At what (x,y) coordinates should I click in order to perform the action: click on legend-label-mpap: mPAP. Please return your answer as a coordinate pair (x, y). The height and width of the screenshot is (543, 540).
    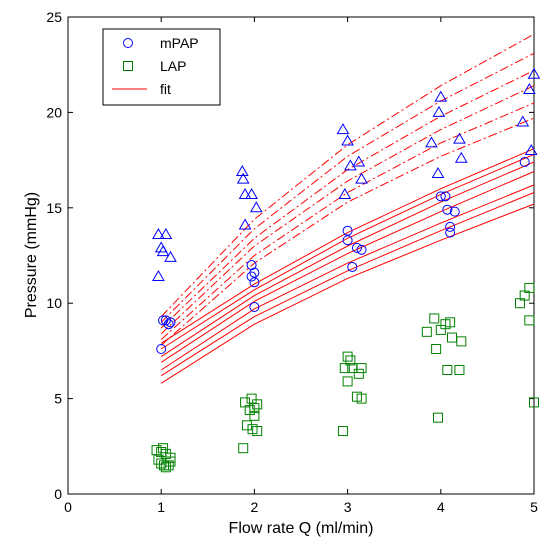
    Looking at the image, I should click on (179, 43).